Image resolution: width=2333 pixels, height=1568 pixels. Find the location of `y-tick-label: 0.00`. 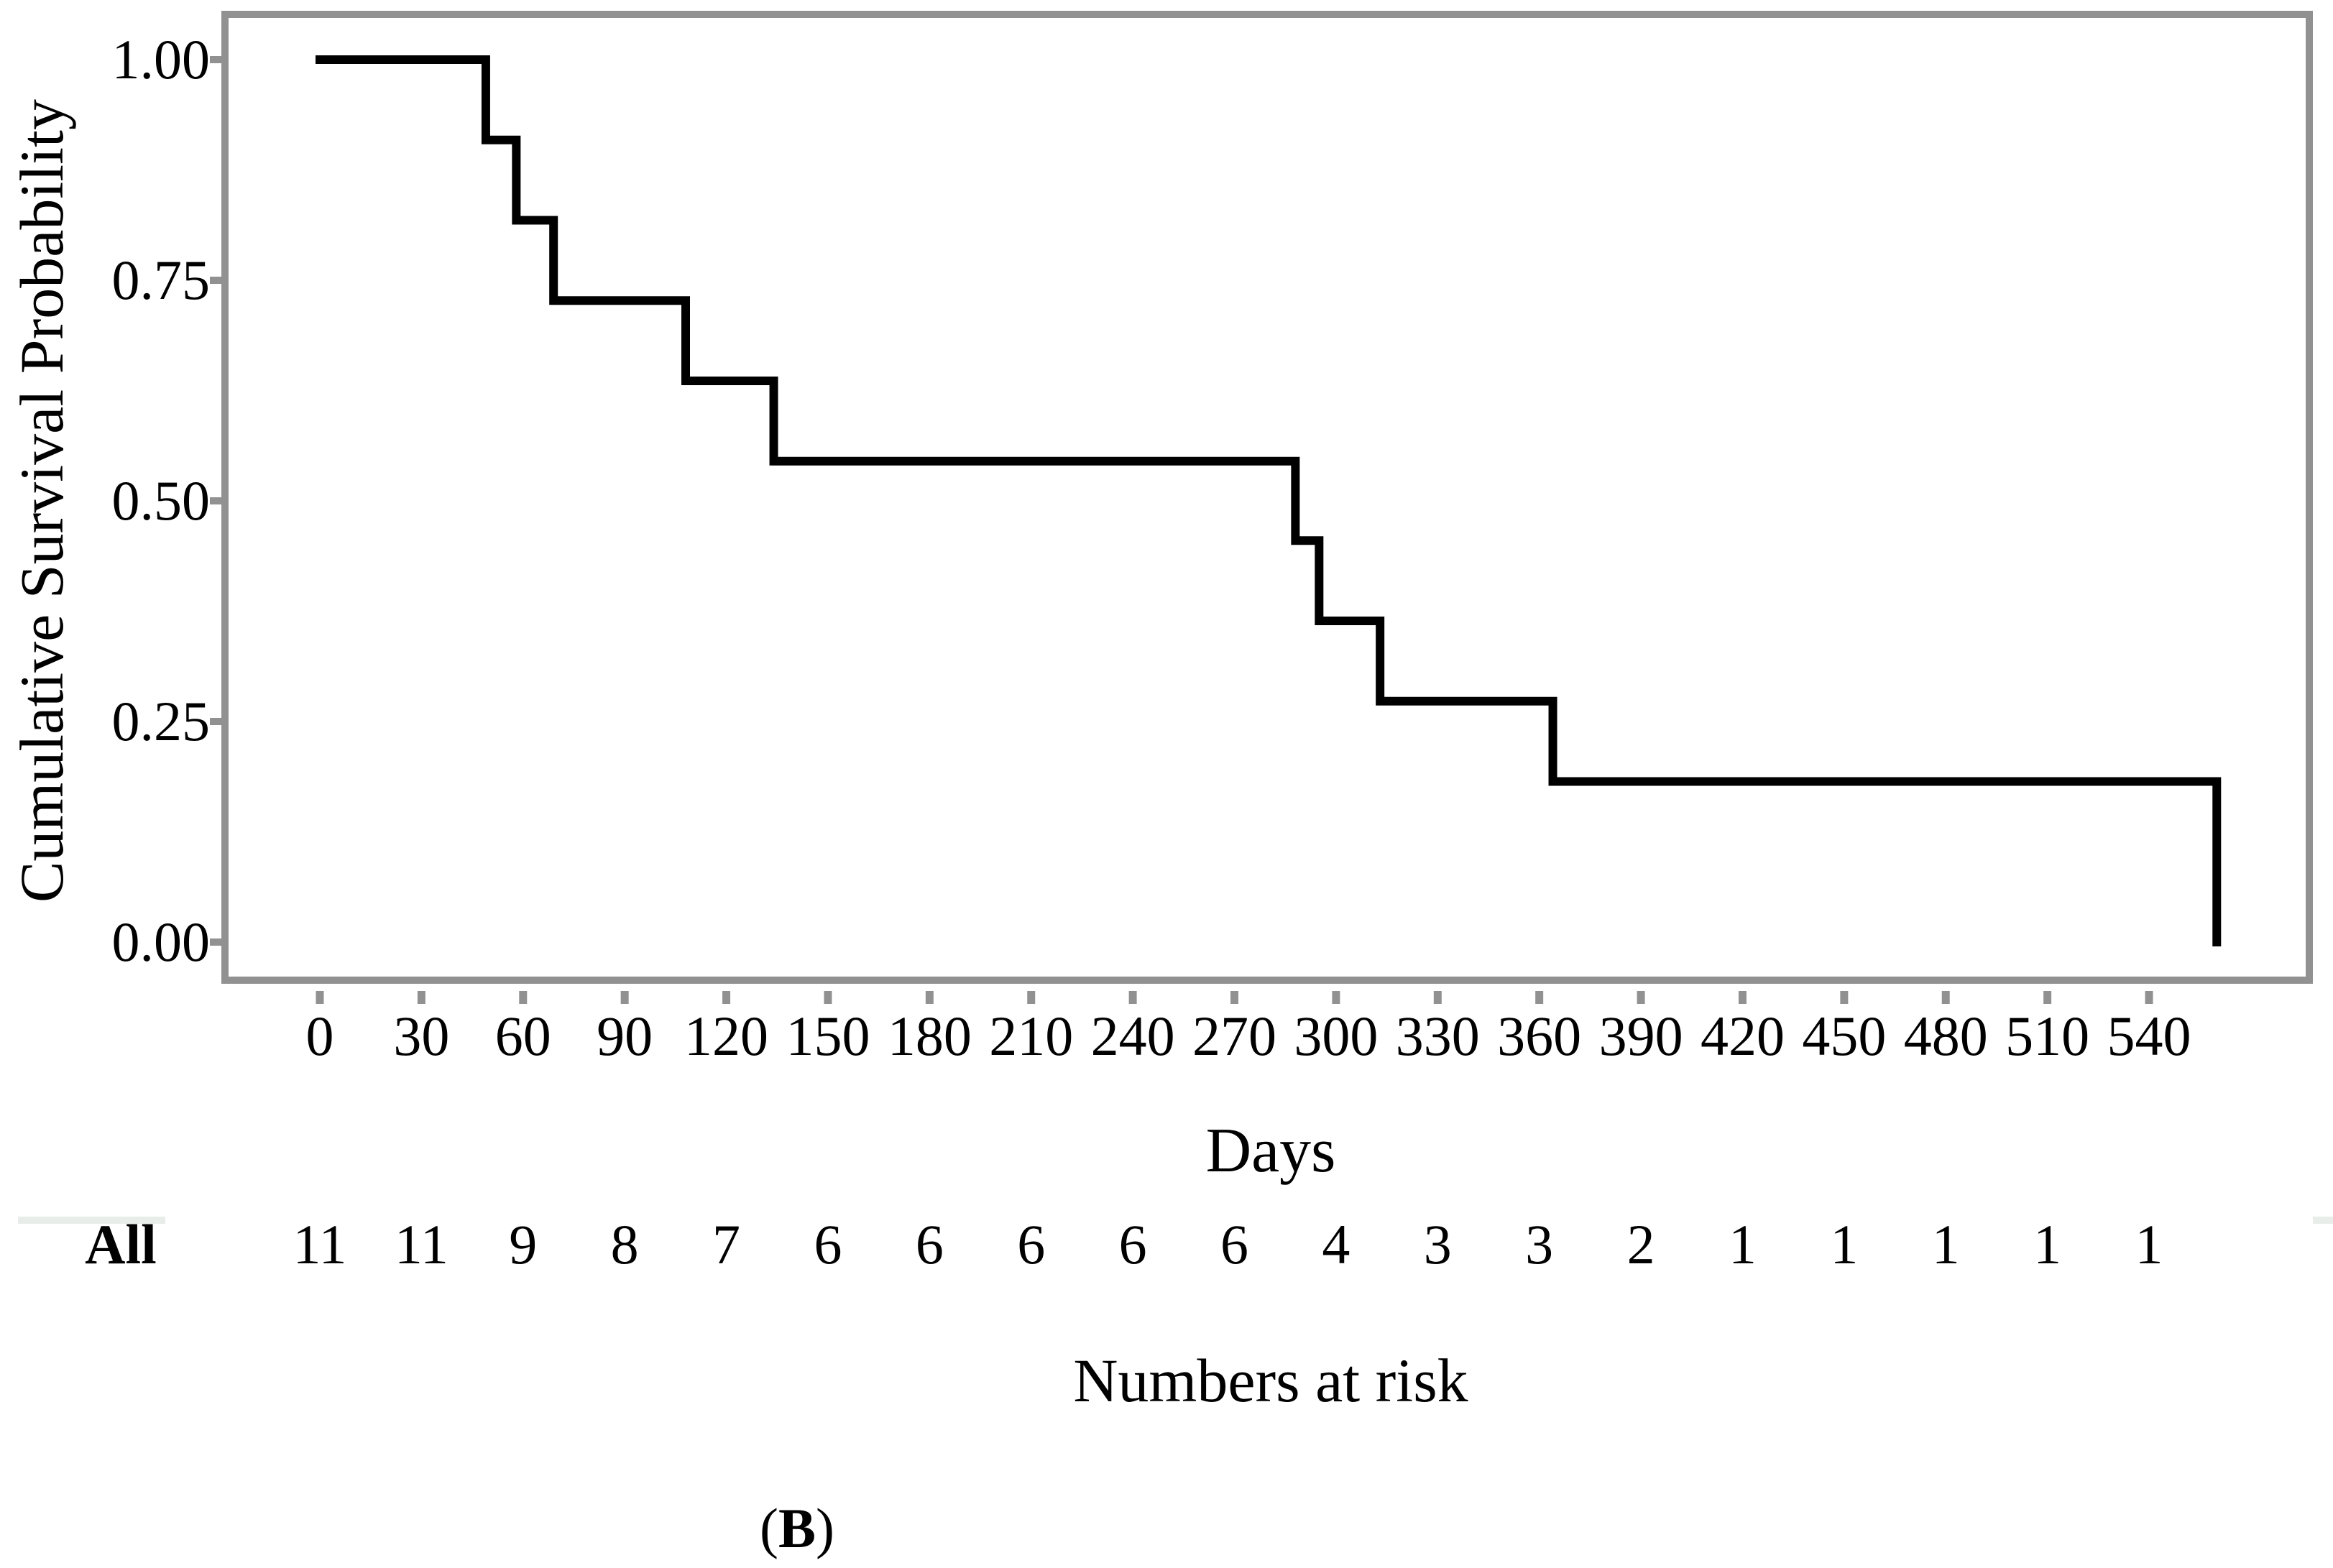

y-tick-label: 0.00 is located at coordinates (161, 941).